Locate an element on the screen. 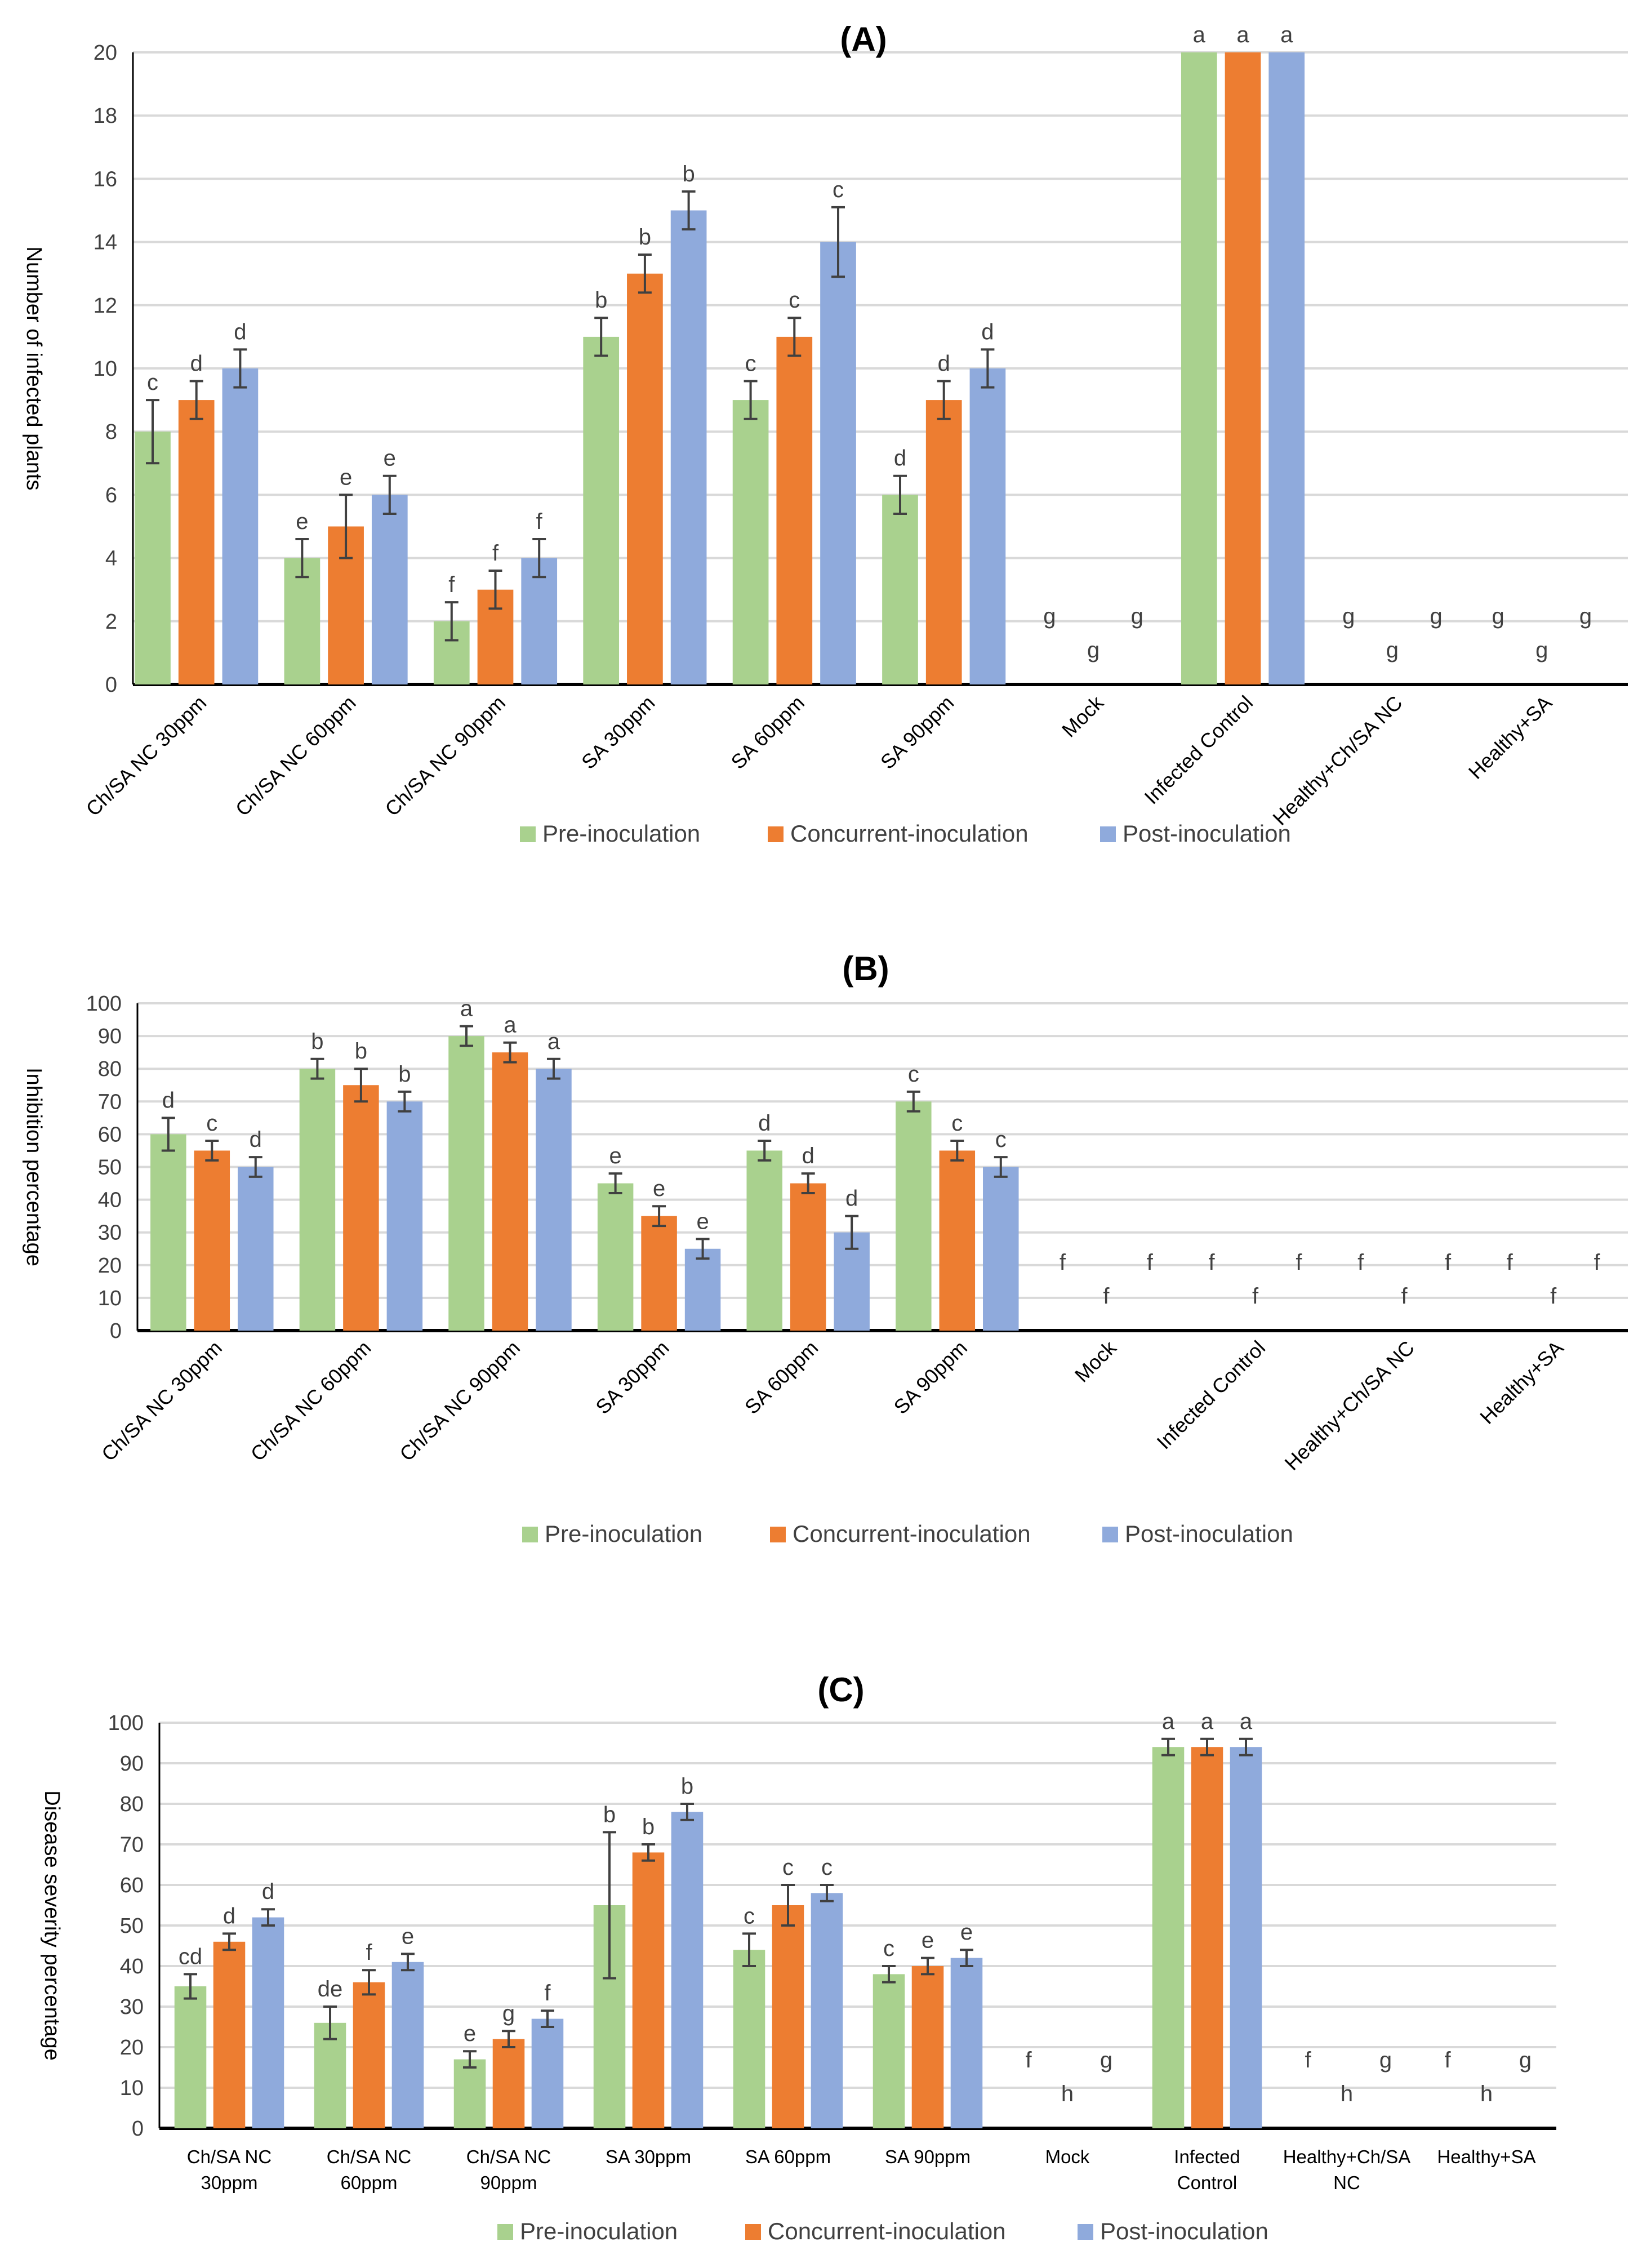 The width and height of the screenshot is (1647, 2268). significance-letter: h is located at coordinates (1067, 2094).